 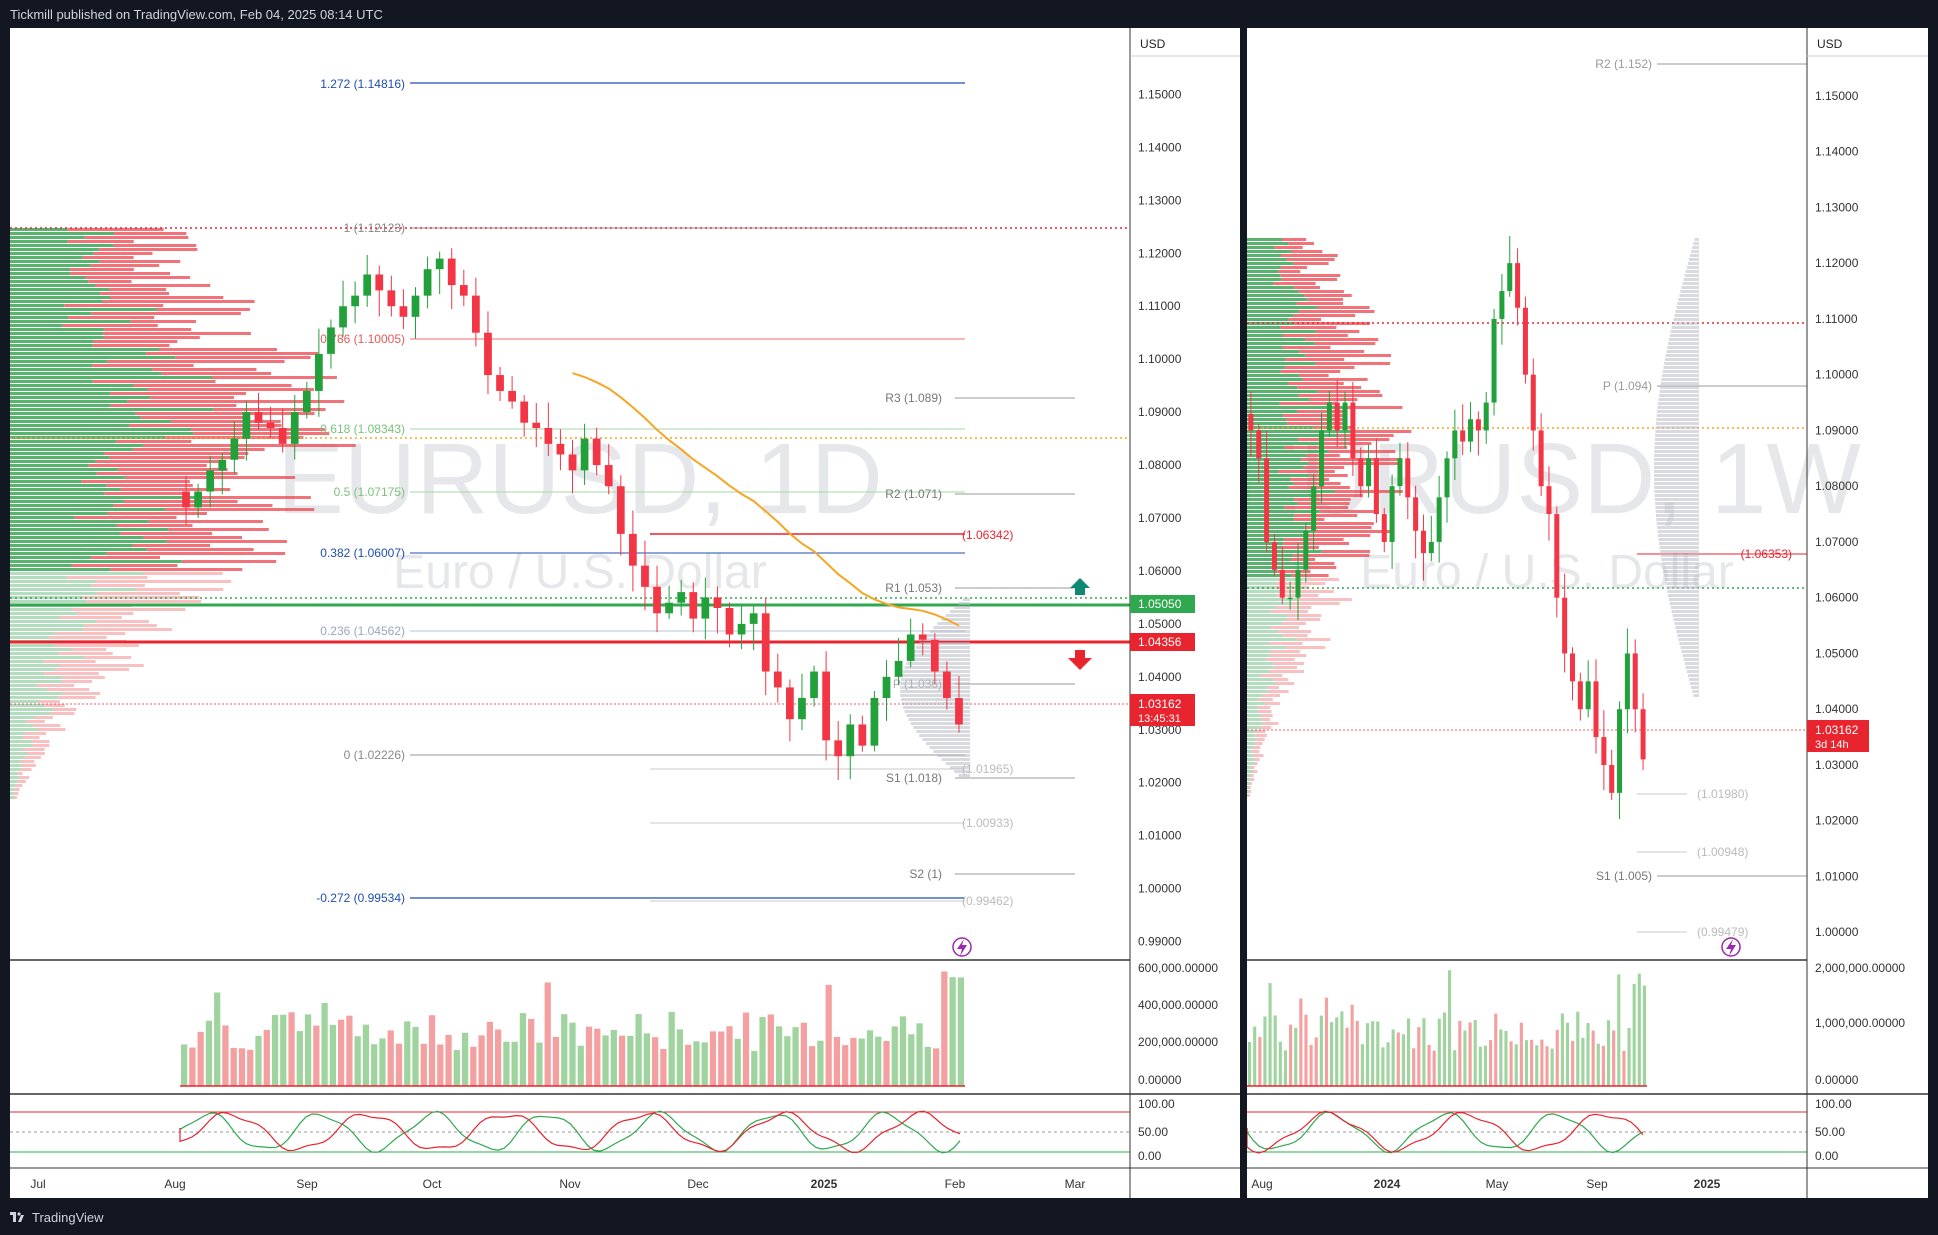 I want to click on price-axis-label: 1.14000, so click(x=1837, y=152).